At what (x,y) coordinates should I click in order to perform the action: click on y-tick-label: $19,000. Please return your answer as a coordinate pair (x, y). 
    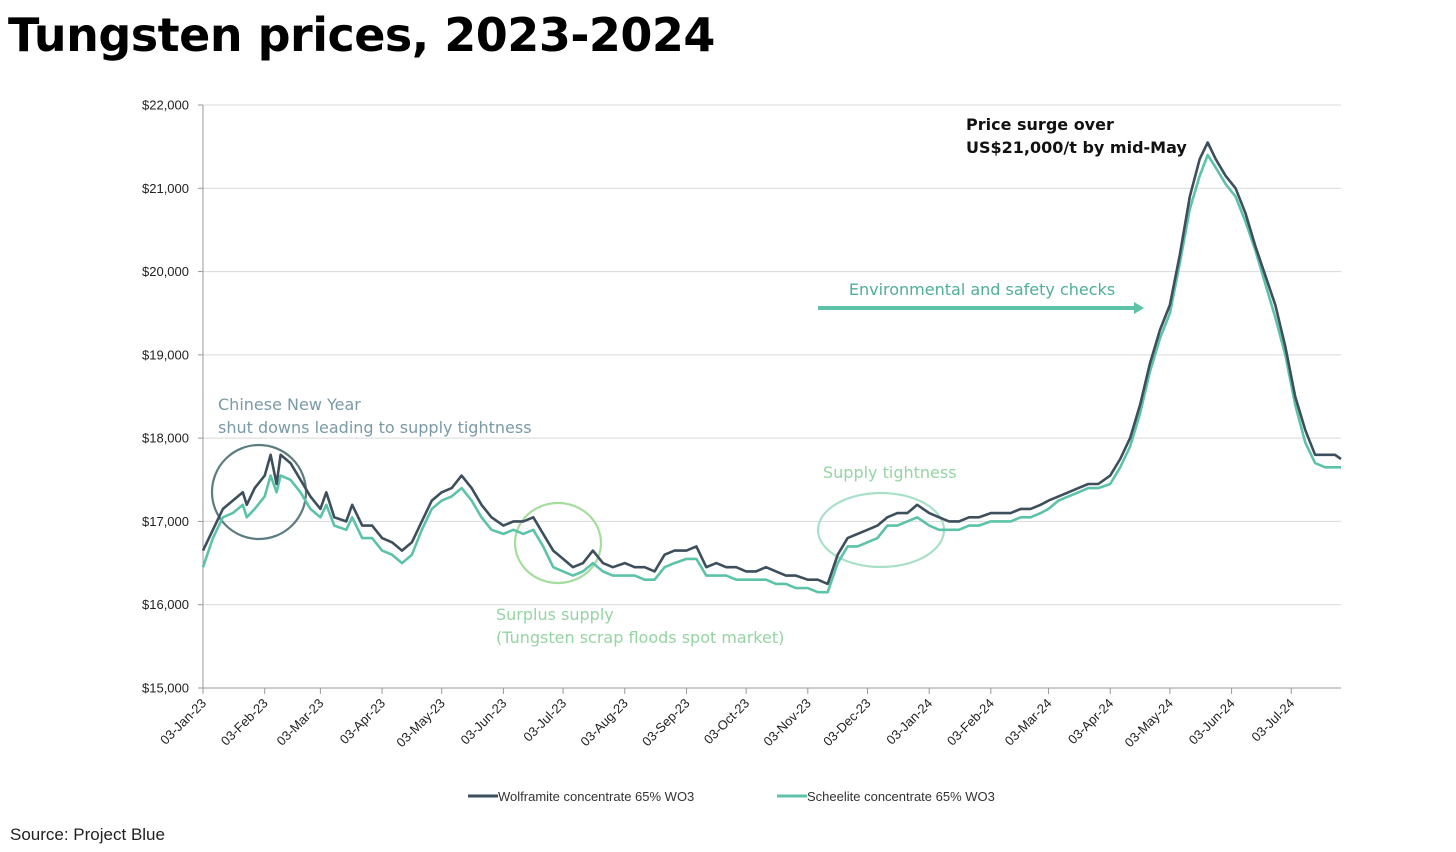
    Looking at the image, I should click on (165, 354).